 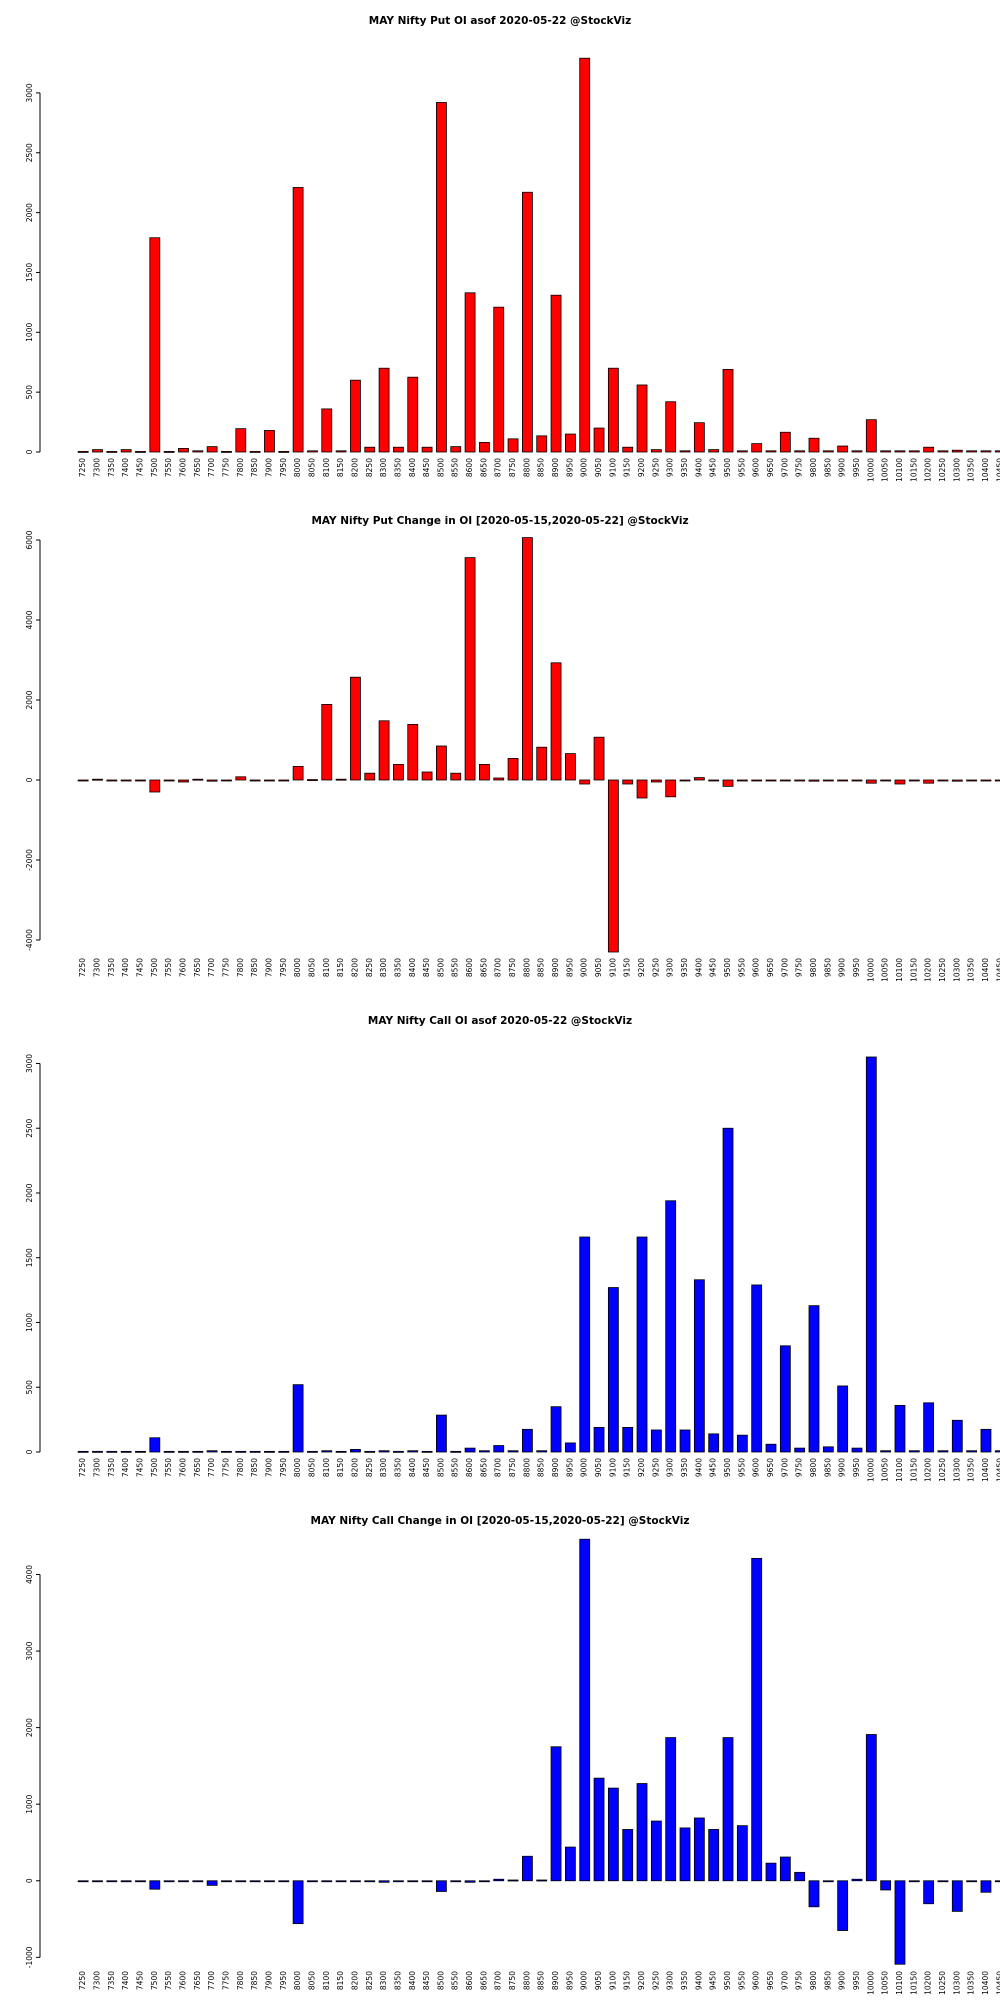 What do you see at coordinates (928, 970) in the screenshot?
I see `x-tick-label: 10200` at bounding box center [928, 970].